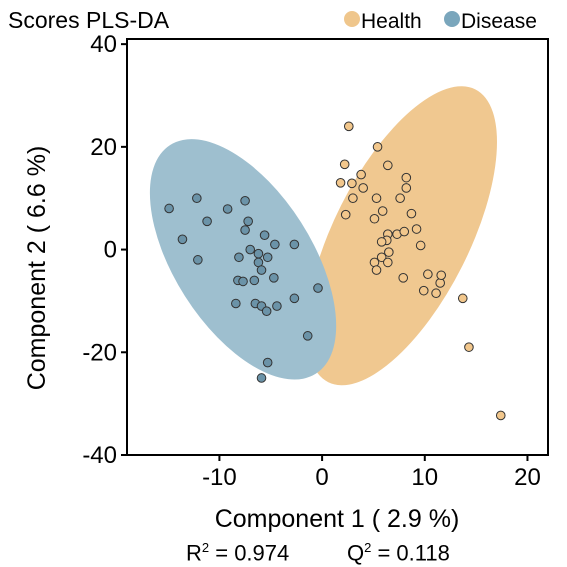  I want to click on y-axis-ticks: -40 -20 0 20 40, so click(104, 250).